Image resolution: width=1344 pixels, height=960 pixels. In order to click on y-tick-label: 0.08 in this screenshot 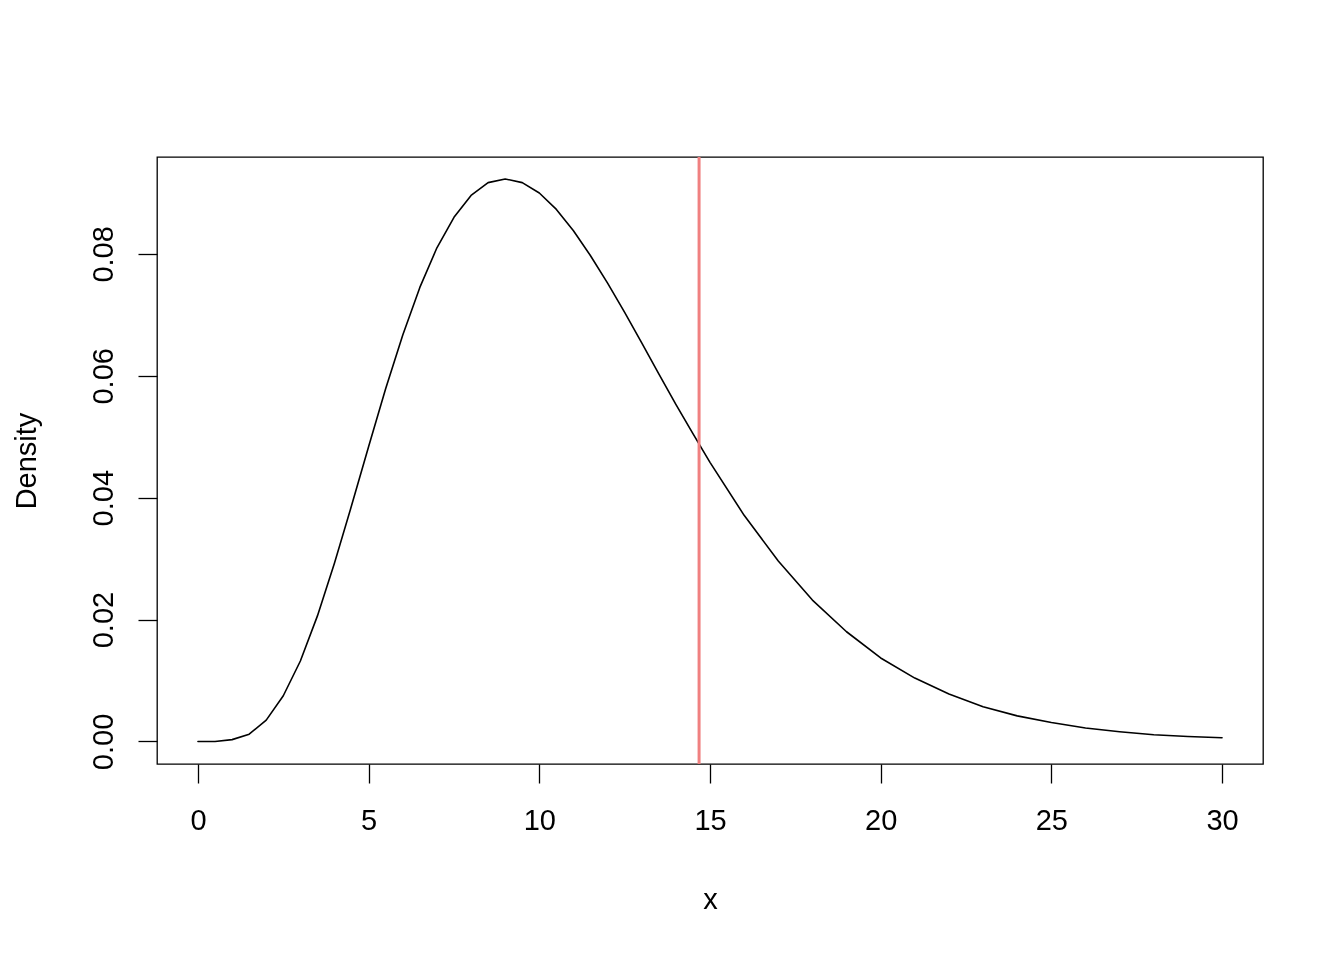, I will do `click(102, 254)`.